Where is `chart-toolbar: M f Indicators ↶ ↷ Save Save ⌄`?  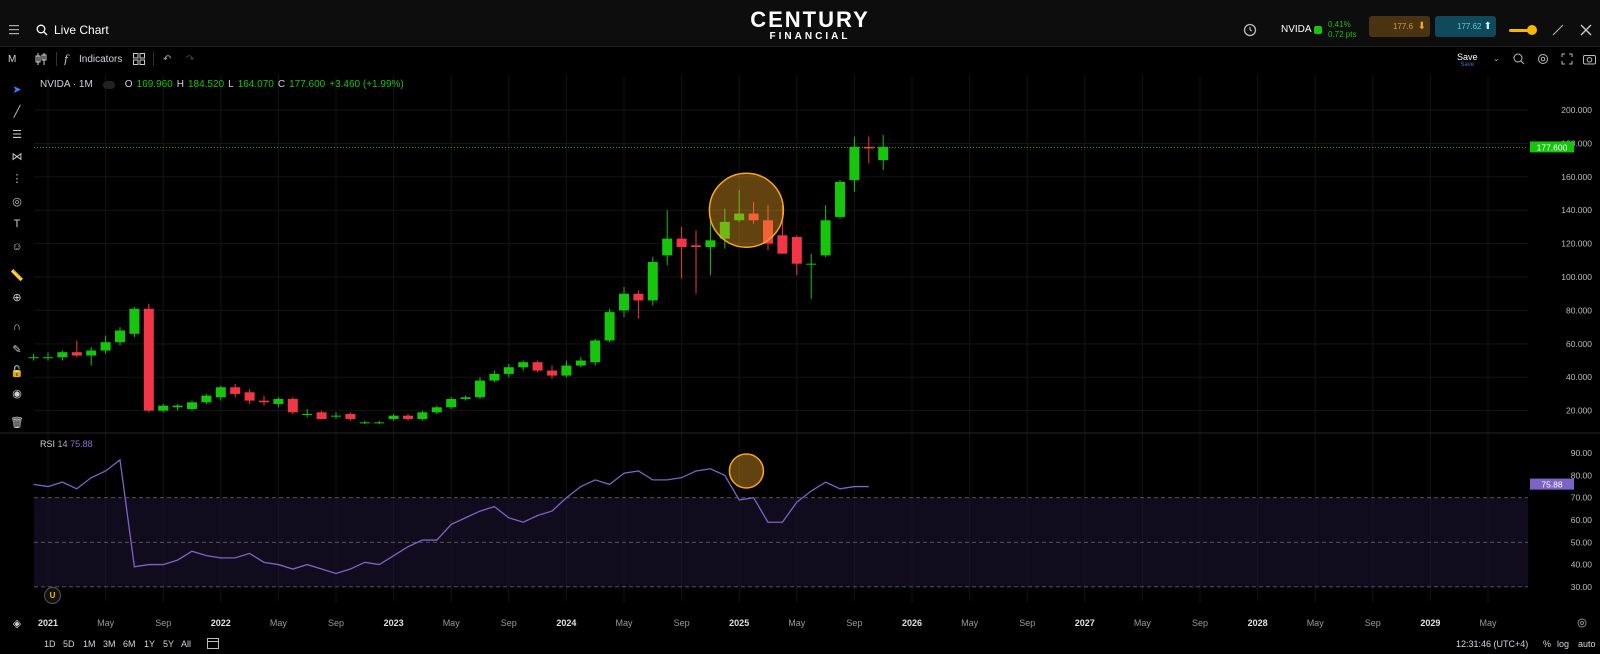
chart-toolbar: M f Indicators ↶ ↷ Save Save ⌄ is located at coordinates (800, 59).